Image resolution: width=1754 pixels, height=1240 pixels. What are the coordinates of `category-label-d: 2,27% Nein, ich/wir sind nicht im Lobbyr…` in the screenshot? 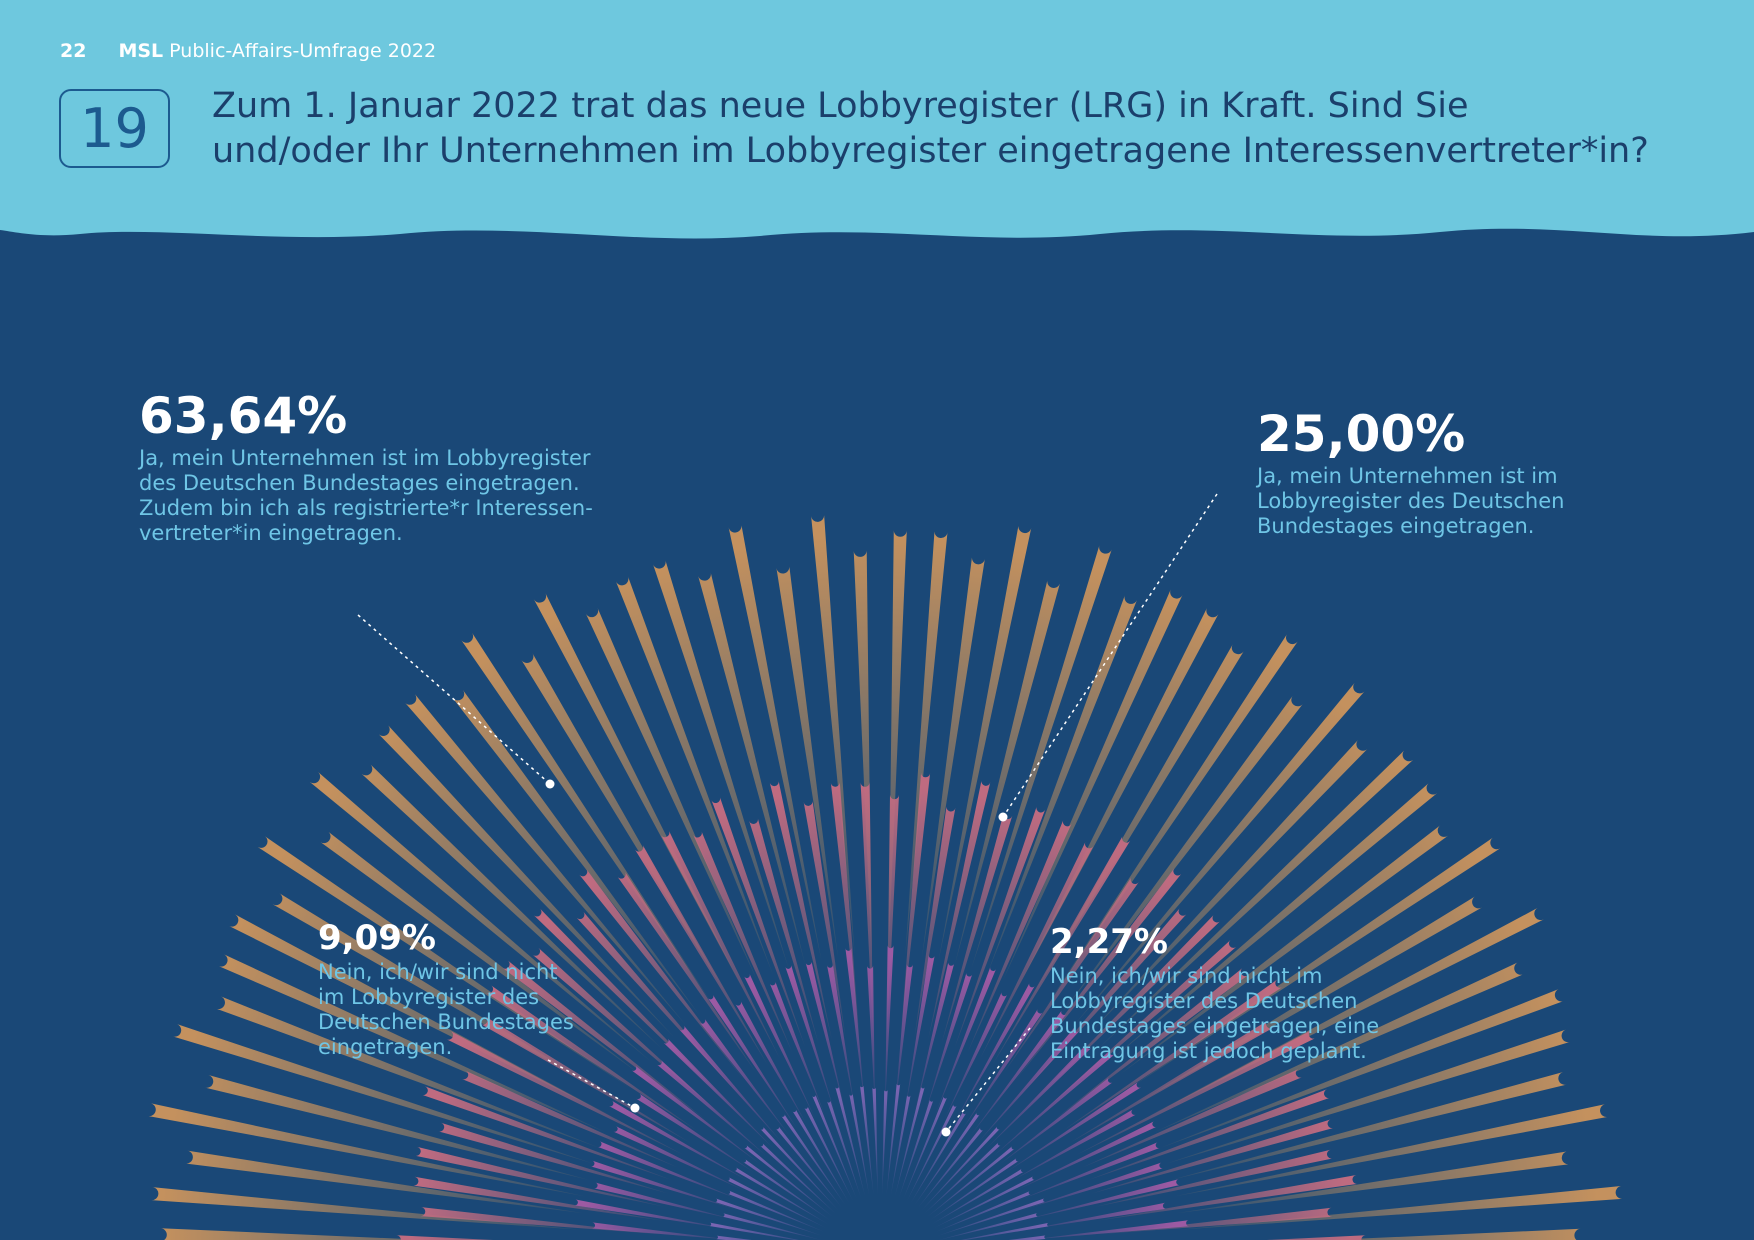 It's located at (1214, 993).